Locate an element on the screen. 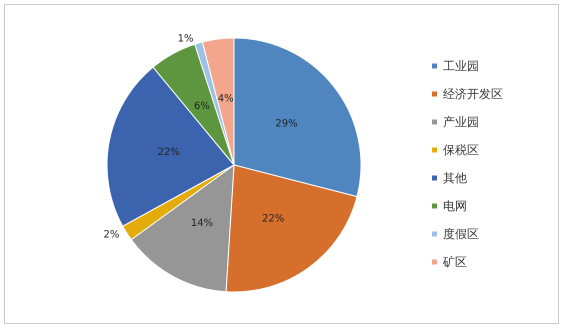  legend-label: 产业园 is located at coordinates (461, 122).